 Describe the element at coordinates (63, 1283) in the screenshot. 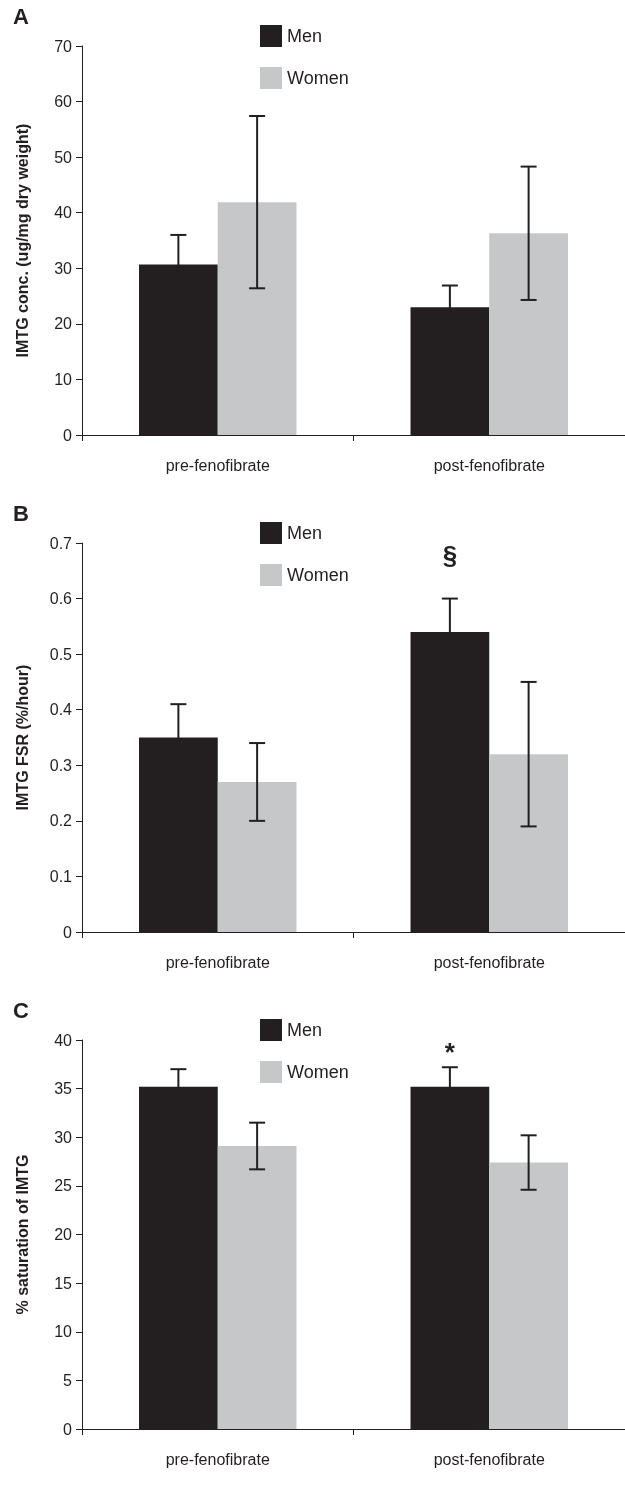

I see `y-tick-label: 15` at that location.